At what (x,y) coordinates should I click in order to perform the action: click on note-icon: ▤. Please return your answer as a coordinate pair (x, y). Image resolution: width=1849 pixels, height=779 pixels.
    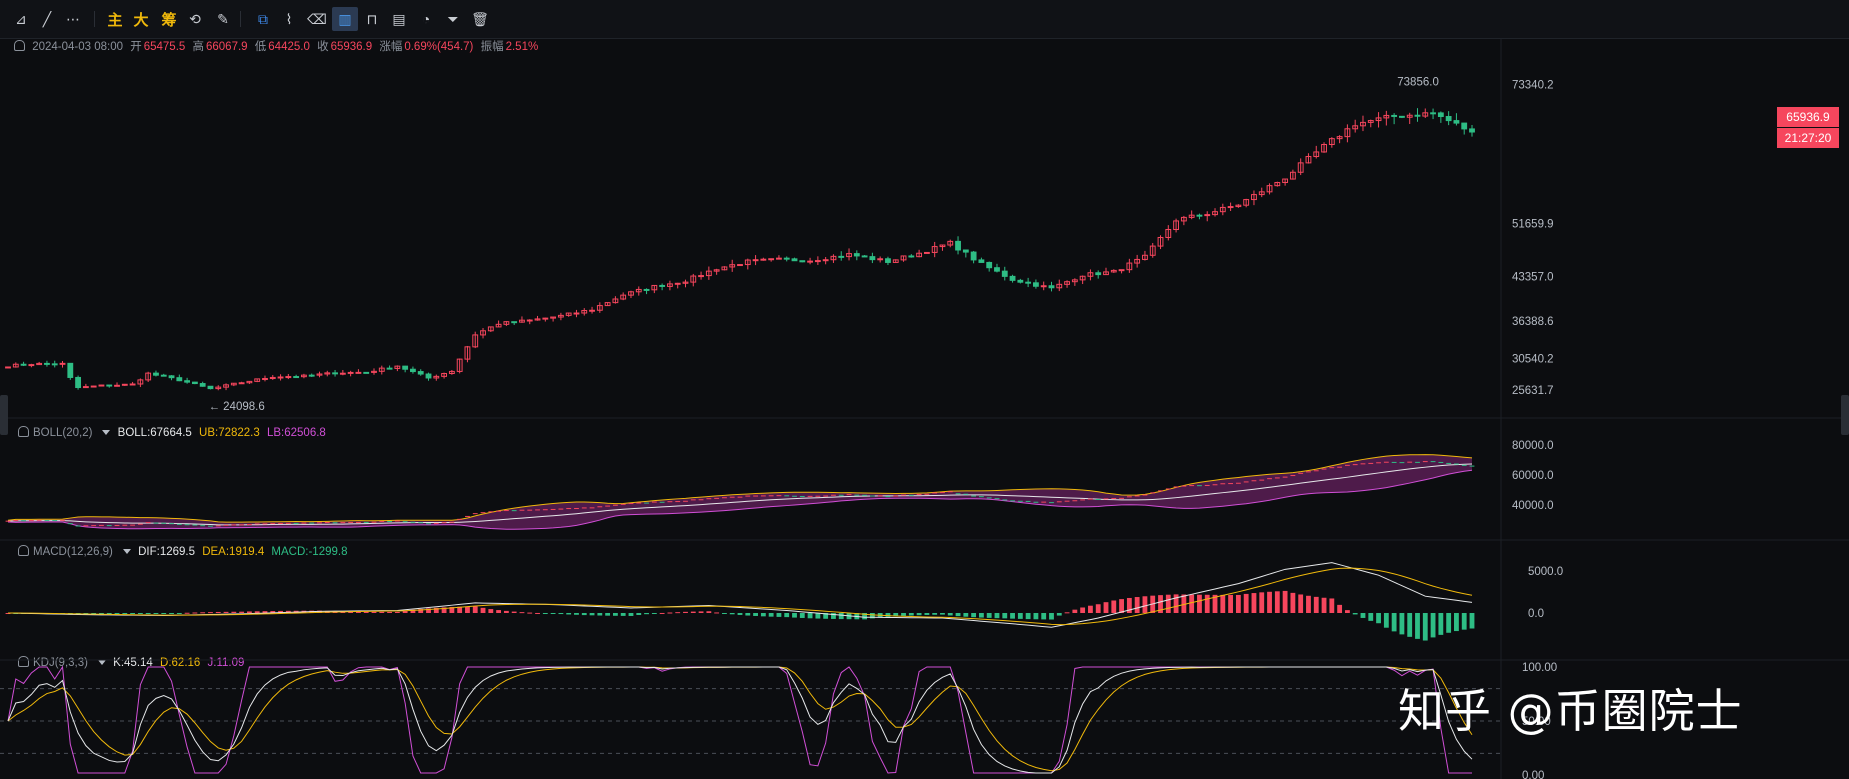
    Looking at the image, I should click on (399, 18).